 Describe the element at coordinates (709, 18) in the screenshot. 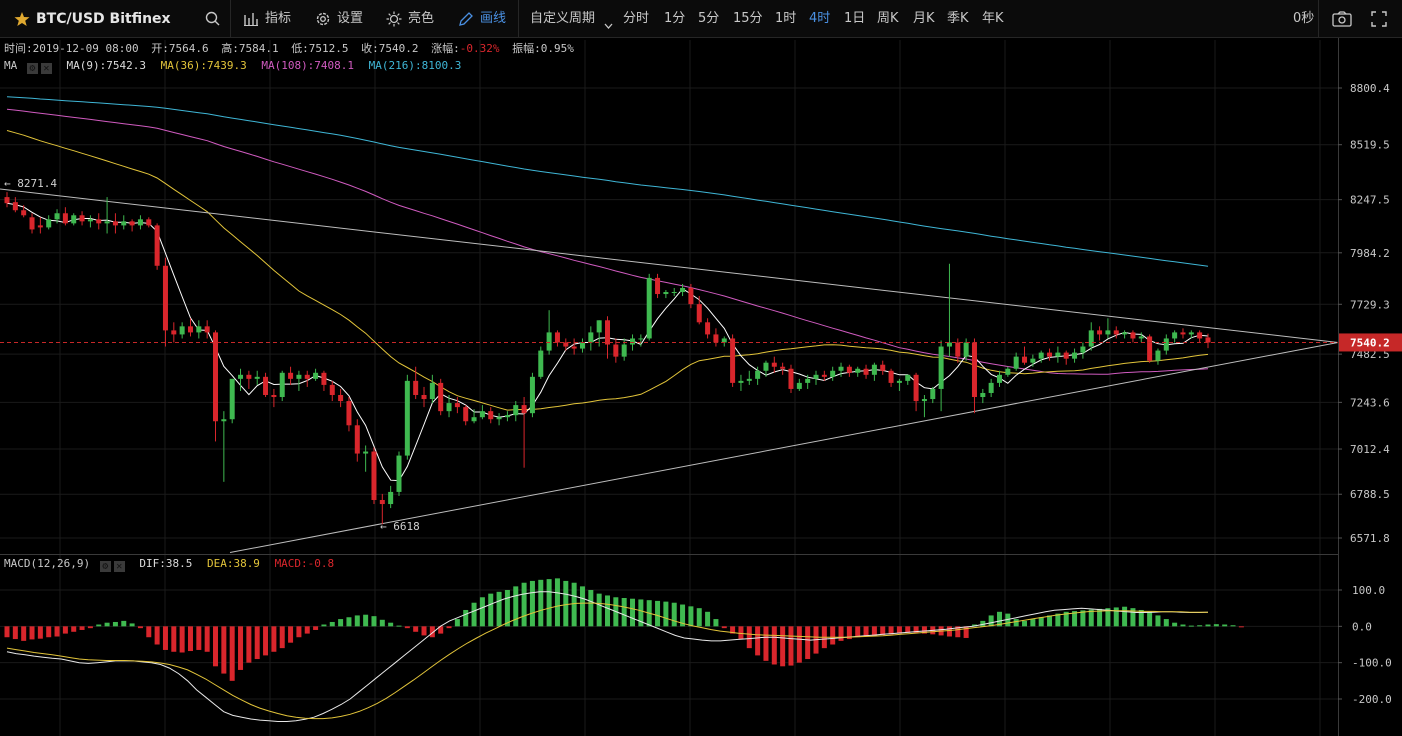

I see `period-5m: 5分` at that location.